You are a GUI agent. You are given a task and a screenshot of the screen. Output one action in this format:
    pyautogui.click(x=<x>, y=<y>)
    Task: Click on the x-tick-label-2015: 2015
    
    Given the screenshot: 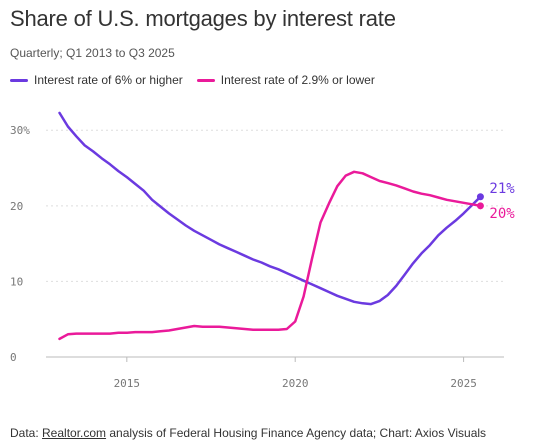 What is the action you would take?
    pyautogui.click(x=127, y=383)
    